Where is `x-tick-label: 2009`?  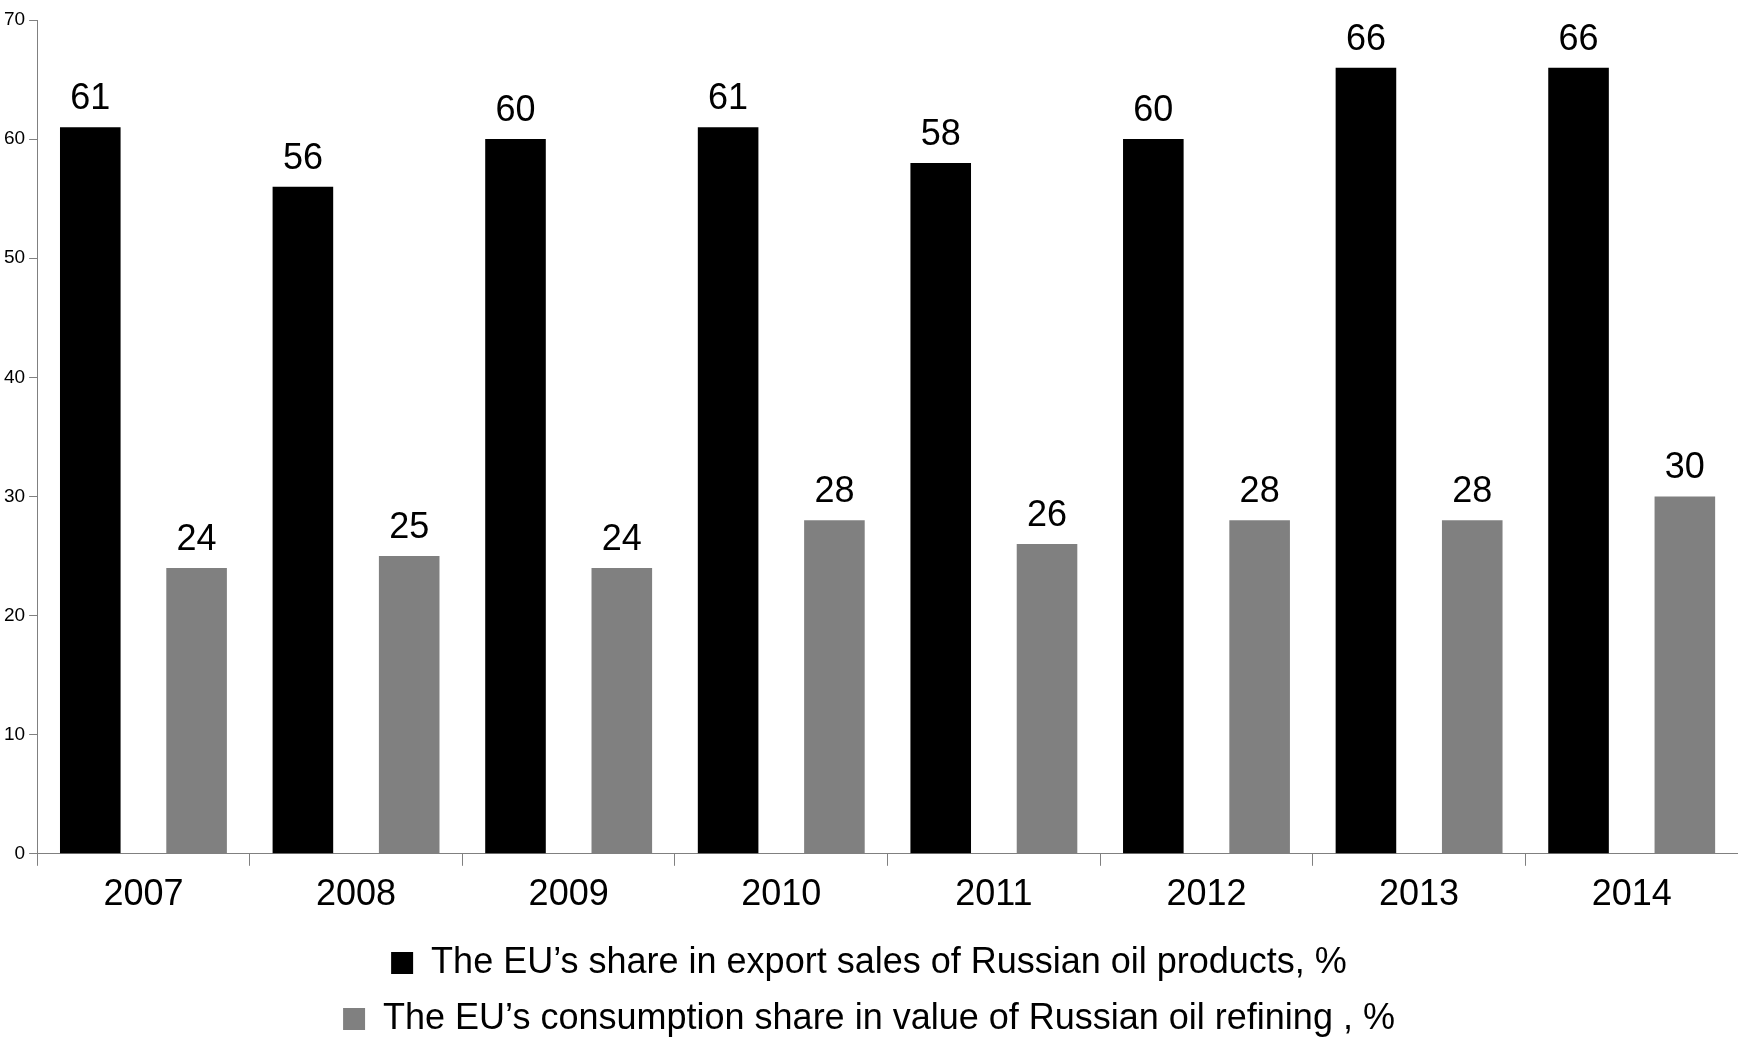 x-tick-label: 2009 is located at coordinates (568, 893).